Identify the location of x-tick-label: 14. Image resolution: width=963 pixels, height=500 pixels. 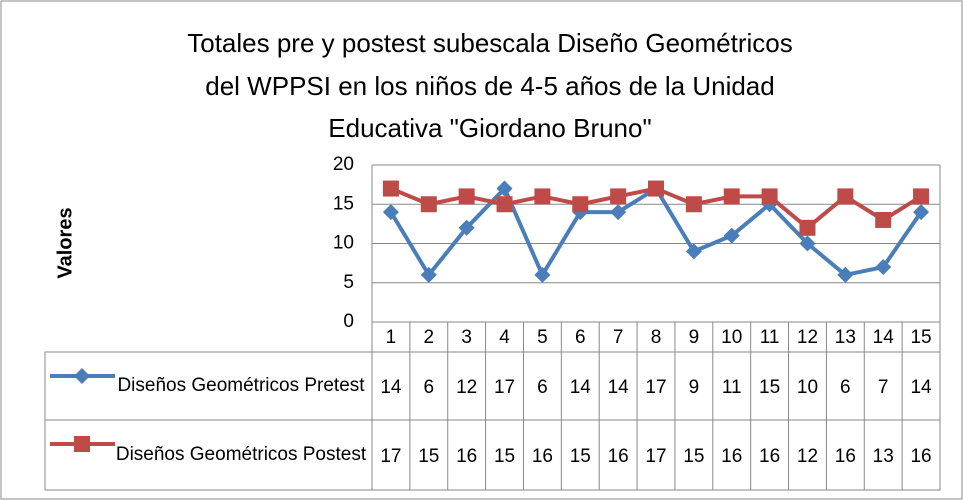
(884, 337).